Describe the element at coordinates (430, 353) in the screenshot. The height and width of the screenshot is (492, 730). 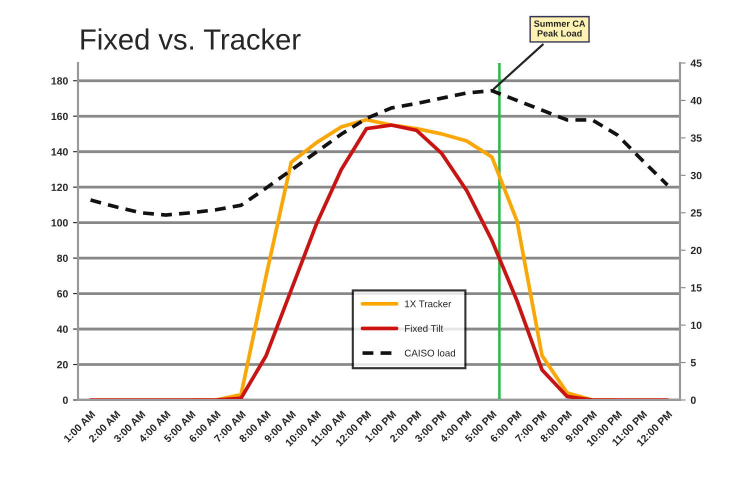
I see `legend-label: CAISO load` at that location.